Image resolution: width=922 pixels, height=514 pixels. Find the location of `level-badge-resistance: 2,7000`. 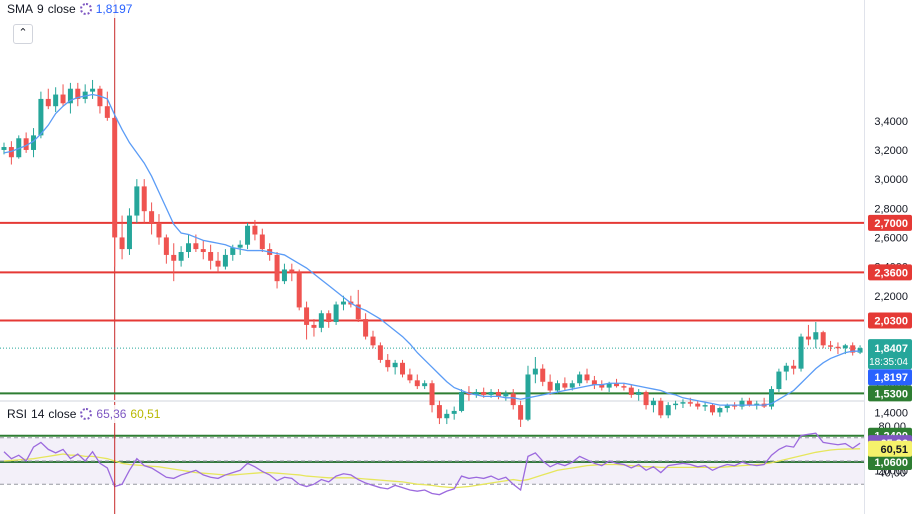

level-badge-resistance: 2,7000 is located at coordinates (890, 222).